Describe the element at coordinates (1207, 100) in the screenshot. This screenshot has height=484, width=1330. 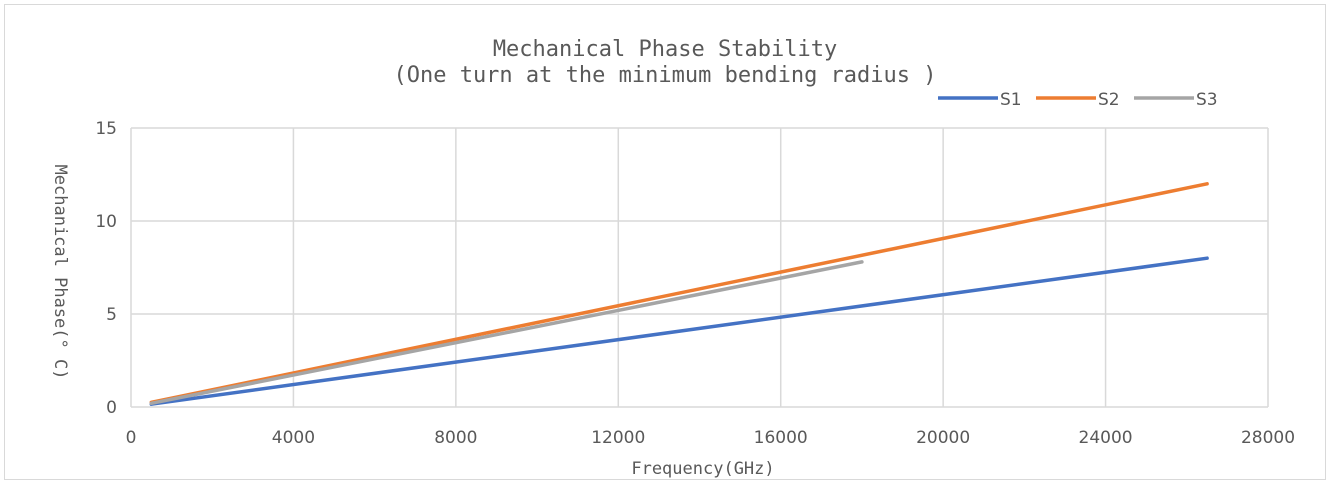
I see `legend-label-s3: S3` at that location.